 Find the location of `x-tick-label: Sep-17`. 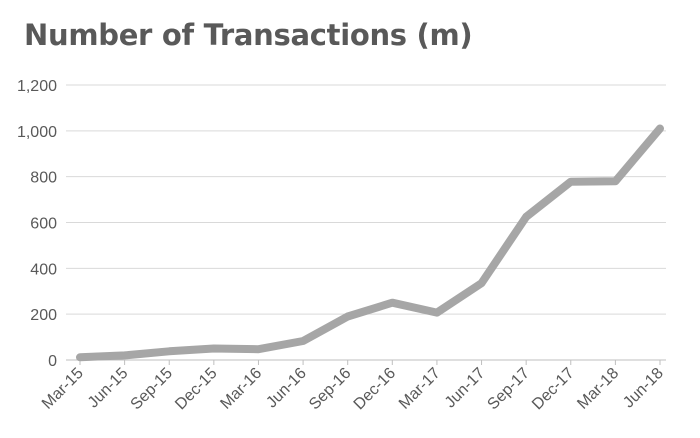

x-tick-label: Sep-17 is located at coordinates (508, 389).